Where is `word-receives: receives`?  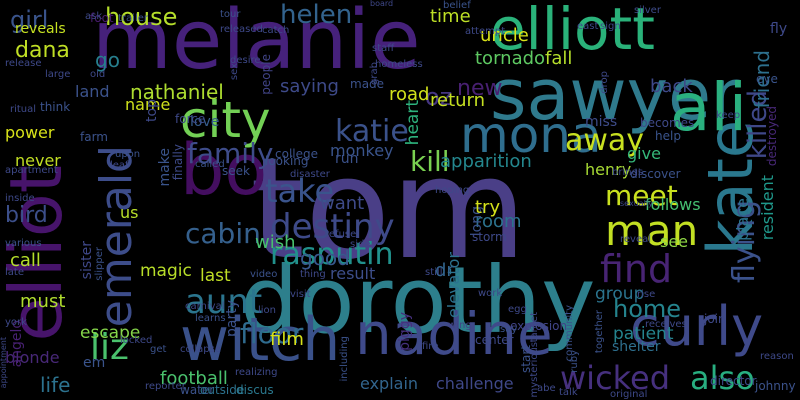
word-receives: receives is located at coordinates (666, 324).